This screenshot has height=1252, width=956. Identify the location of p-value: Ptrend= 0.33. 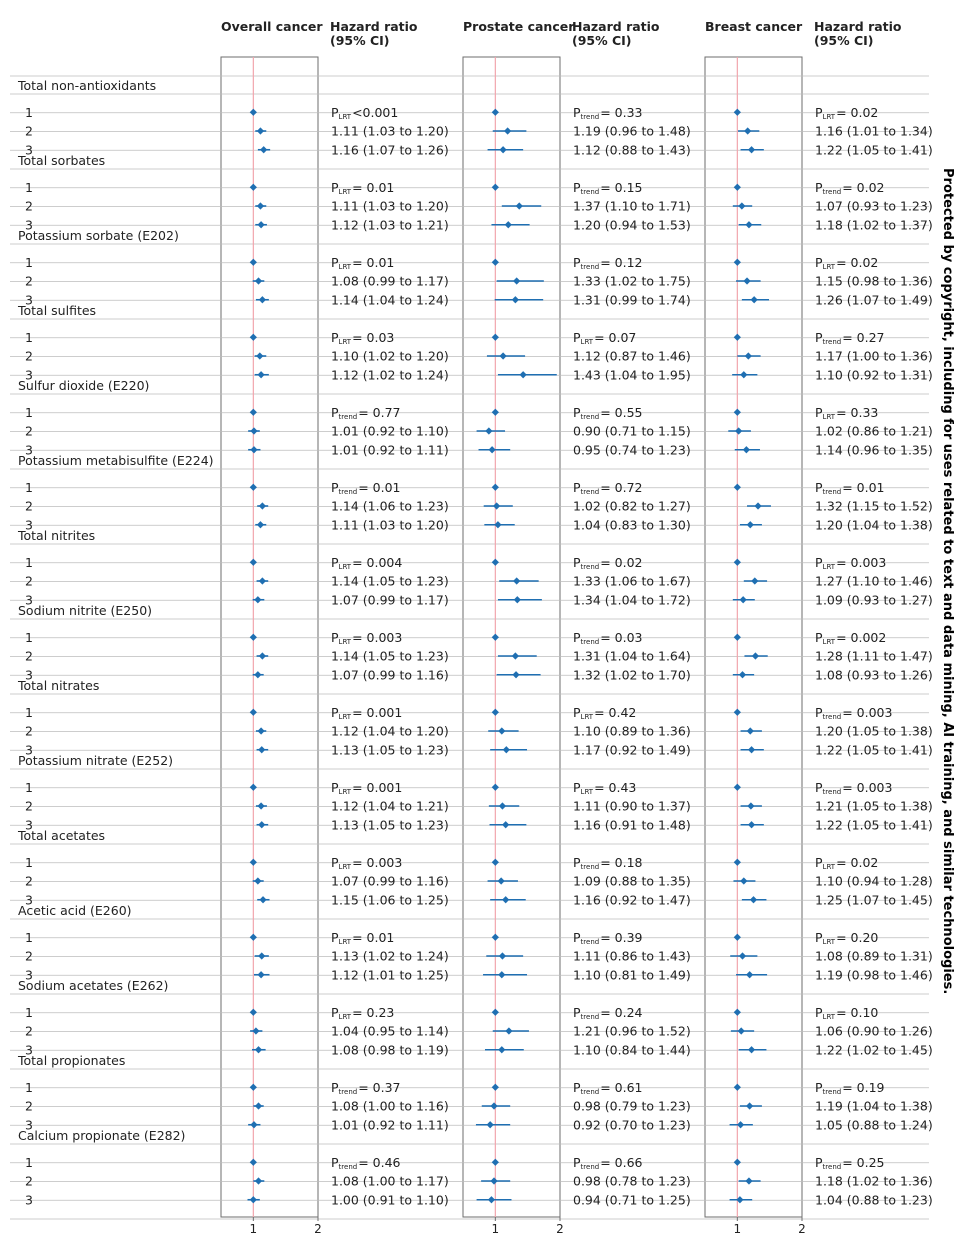
(607, 113).